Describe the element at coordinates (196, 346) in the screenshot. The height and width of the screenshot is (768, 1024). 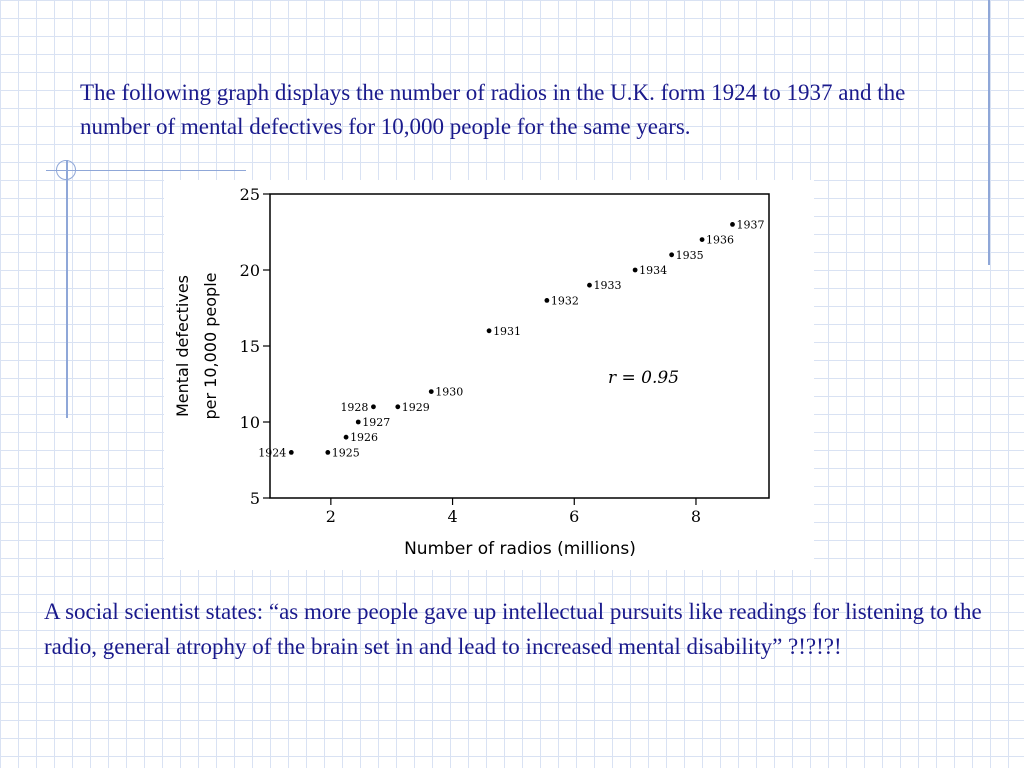
I see `y-axis-label: Mental defectives per 10,000 people` at that location.